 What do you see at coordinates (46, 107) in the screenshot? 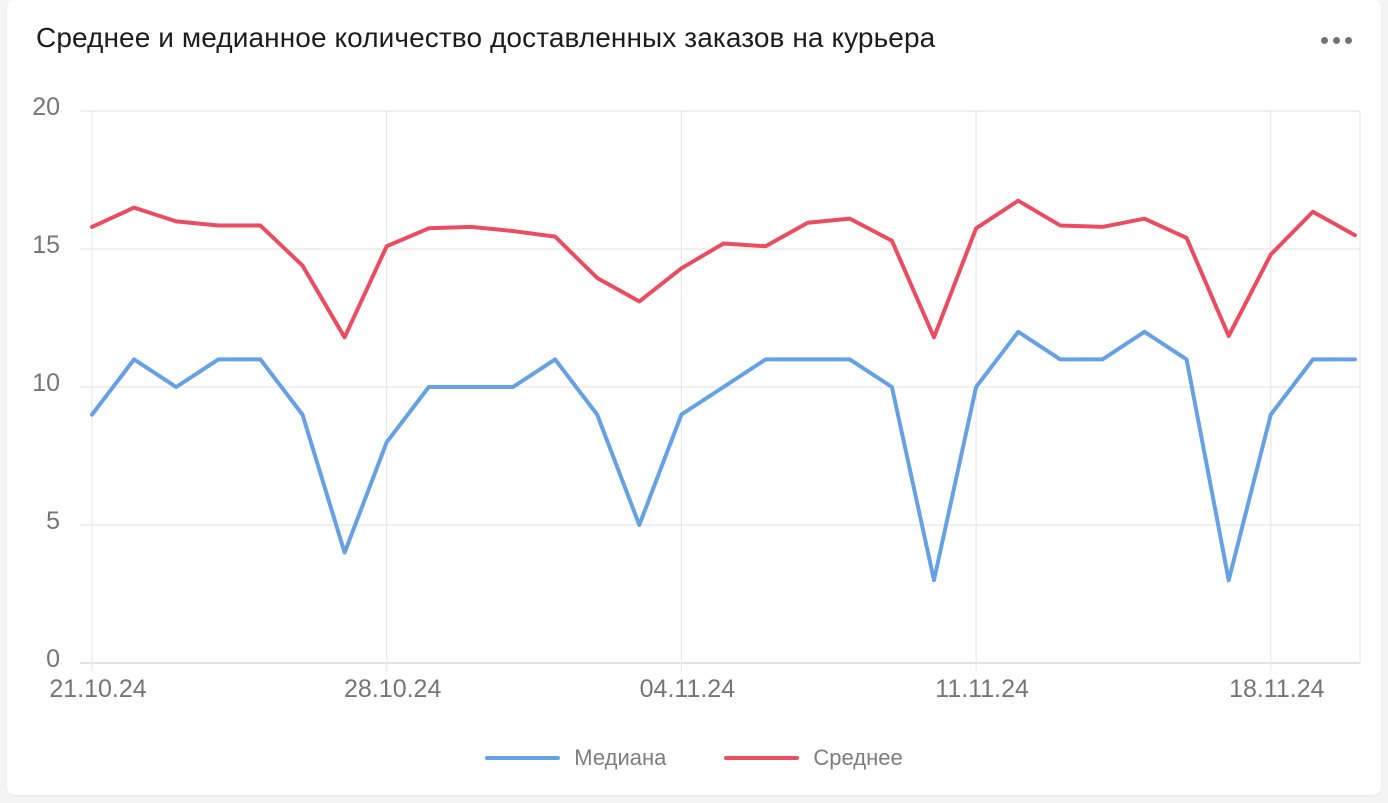
I see `y-axis-tick-label: 20` at bounding box center [46, 107].